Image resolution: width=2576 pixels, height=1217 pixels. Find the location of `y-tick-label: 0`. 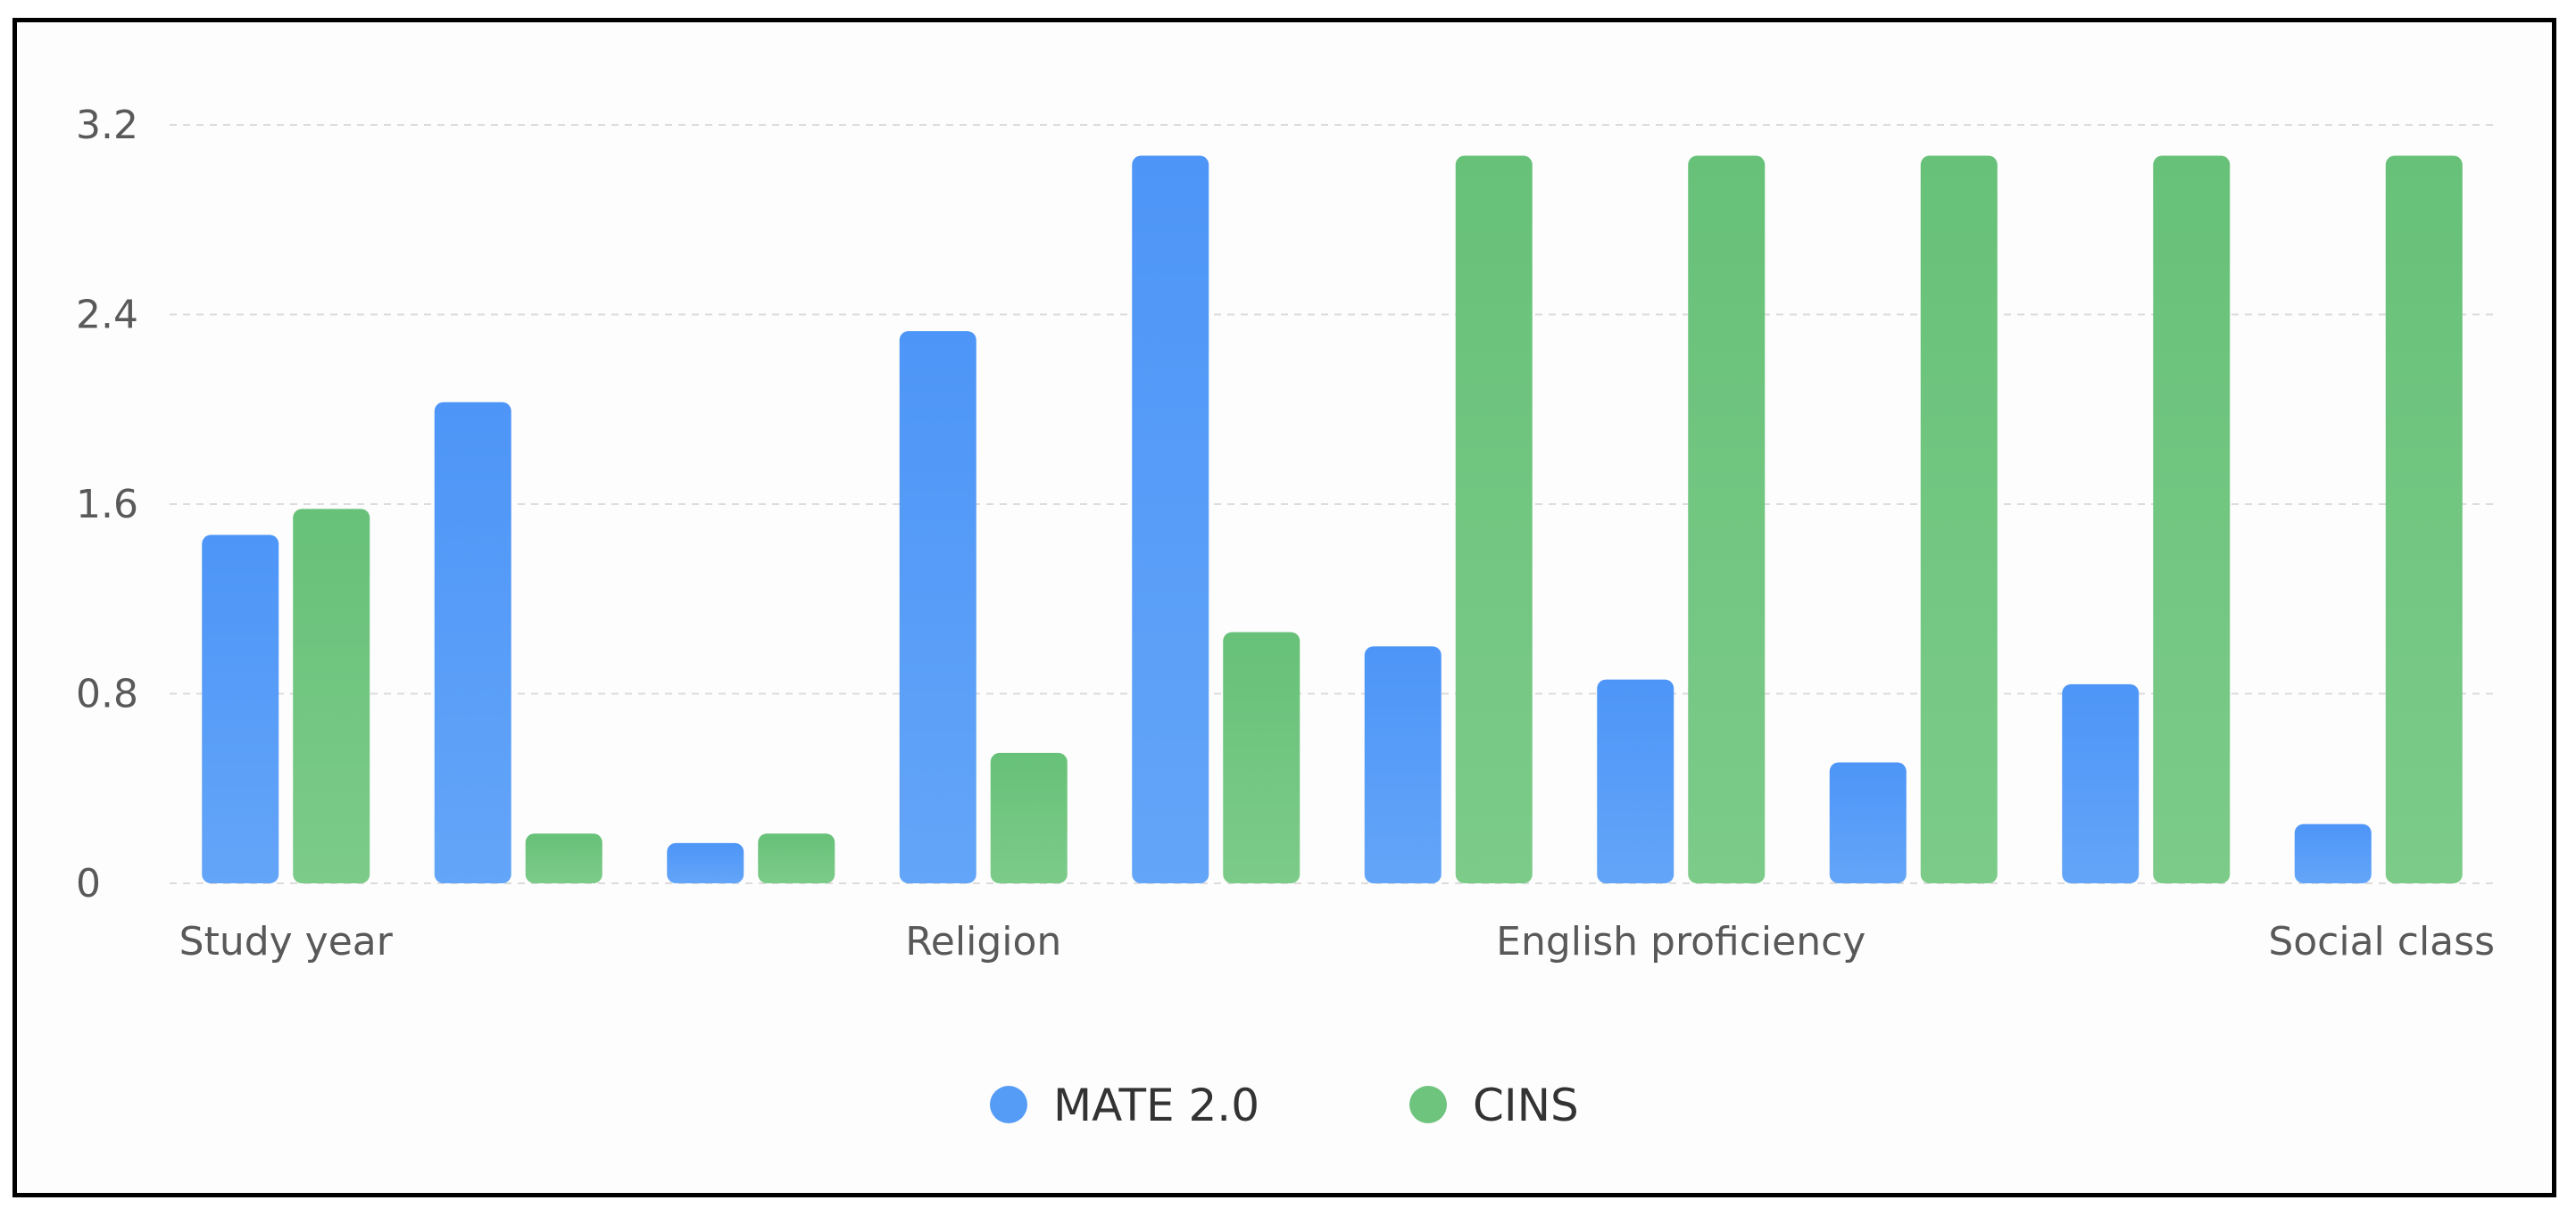

y-tick-label: 0 is located at coordinates (88, 884).